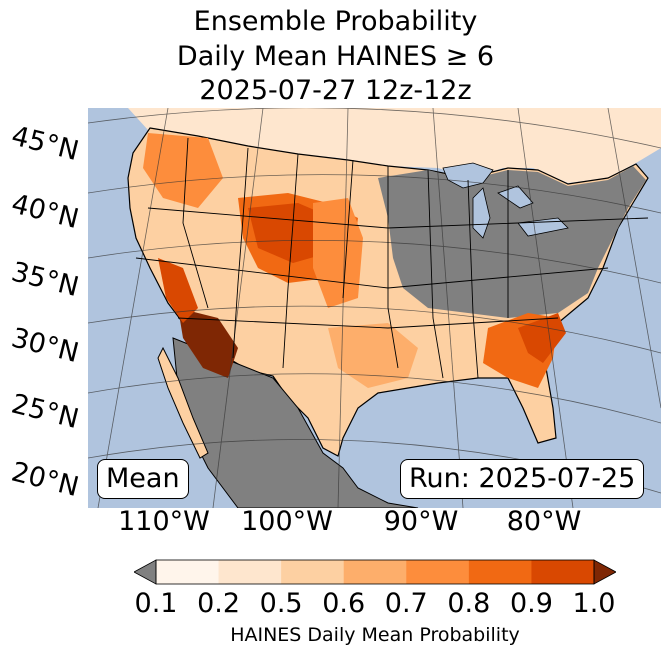  I want to click on eastern-gray-region, so click(512, 242).